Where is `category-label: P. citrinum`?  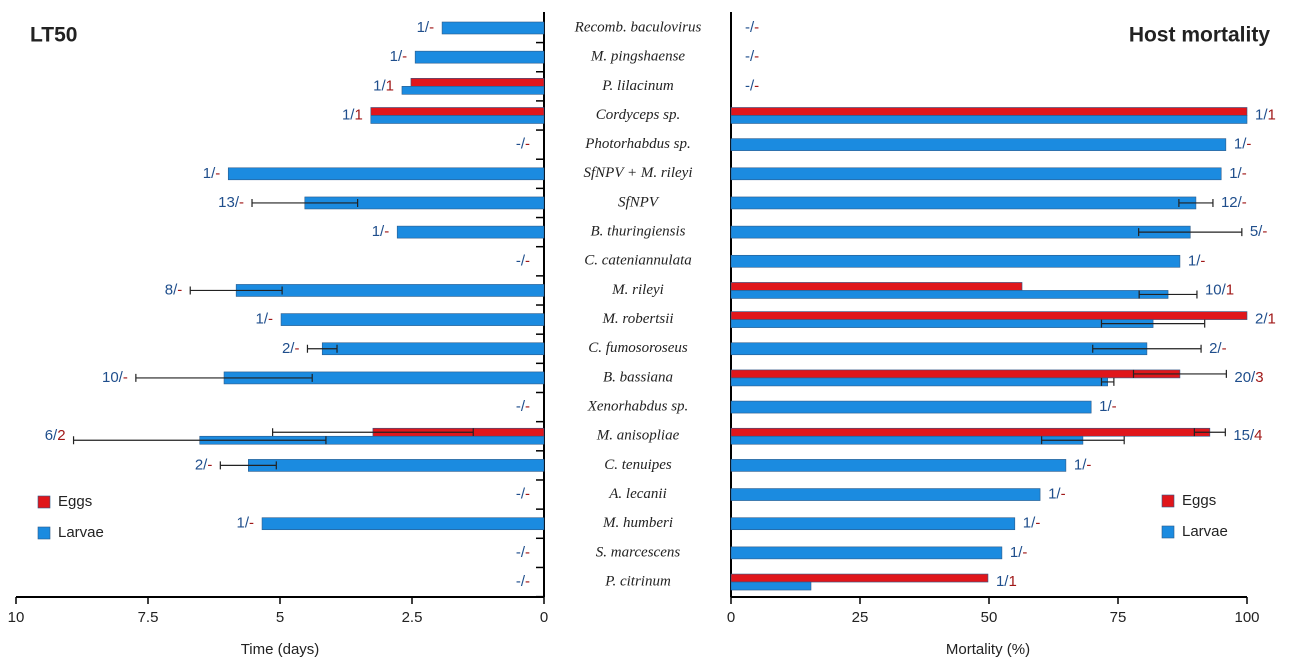 category-label: P. citrinum is located at coordinates (637, 581).